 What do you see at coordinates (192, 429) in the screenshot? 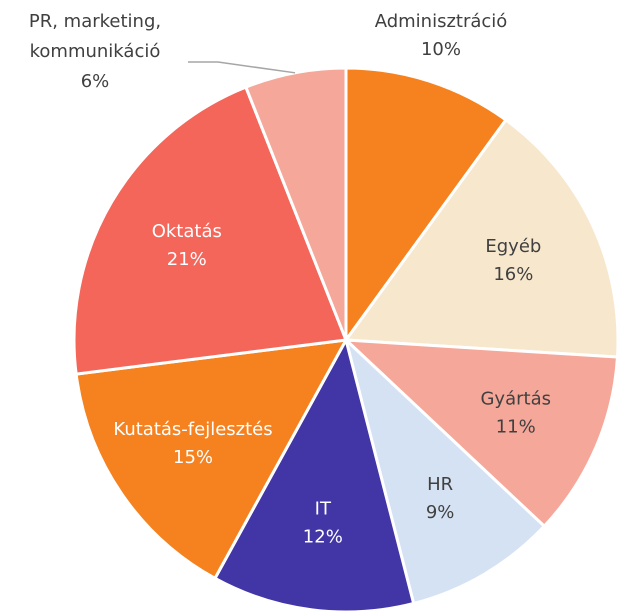
I see `slice-label: Kutatás-fejlesztés` at bounding box center [192, 429].